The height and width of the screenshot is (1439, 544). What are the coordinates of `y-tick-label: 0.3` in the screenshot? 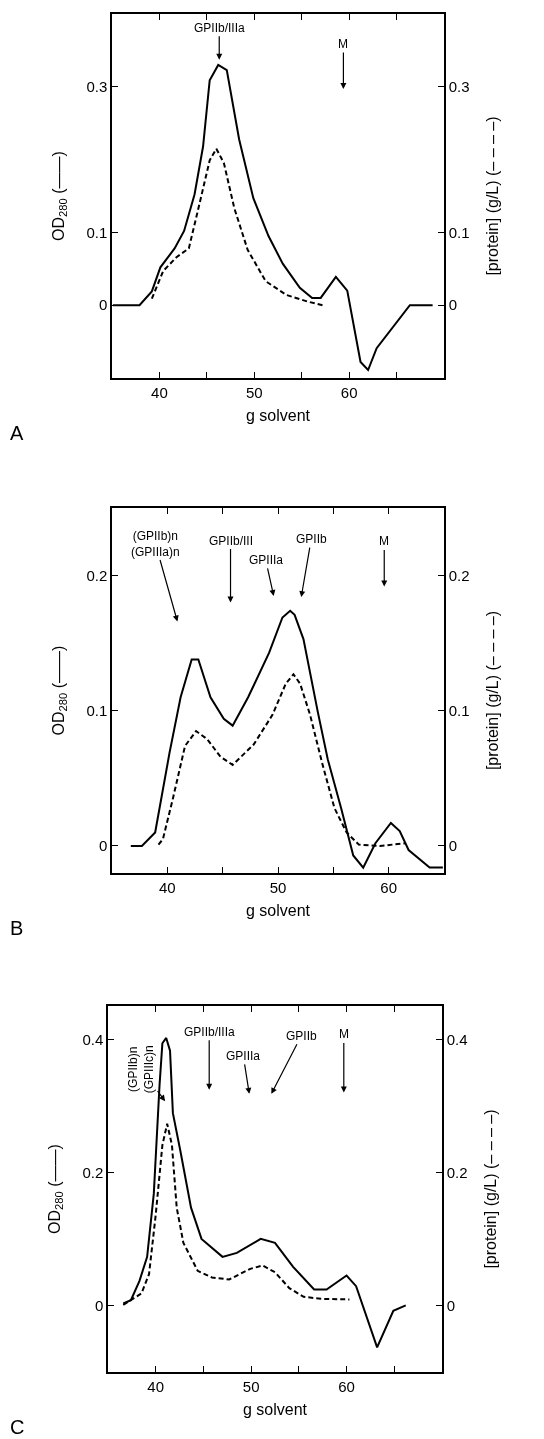 It's located at (97, 87).